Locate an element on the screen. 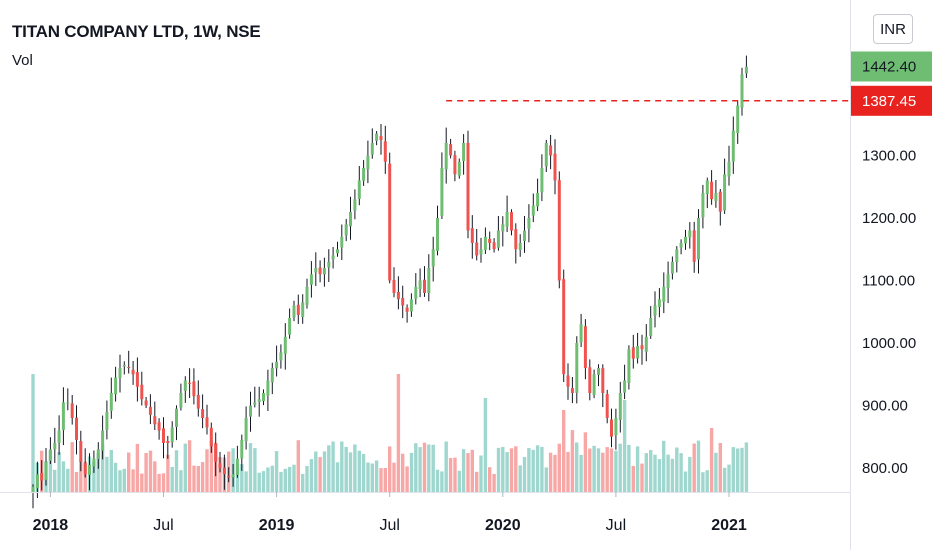 This screenshot has width=932, height=550. time-axis: 2018 Jul 2019 Jul 2020 Jul 2021 is located at coordinates (390, 513).